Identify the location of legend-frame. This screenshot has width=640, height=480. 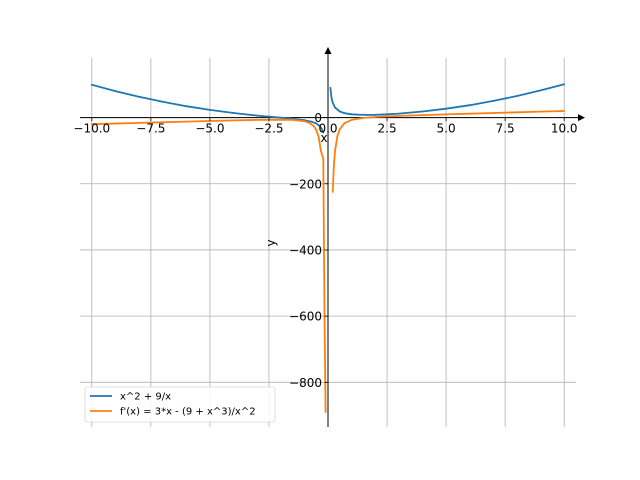
(180, 404).